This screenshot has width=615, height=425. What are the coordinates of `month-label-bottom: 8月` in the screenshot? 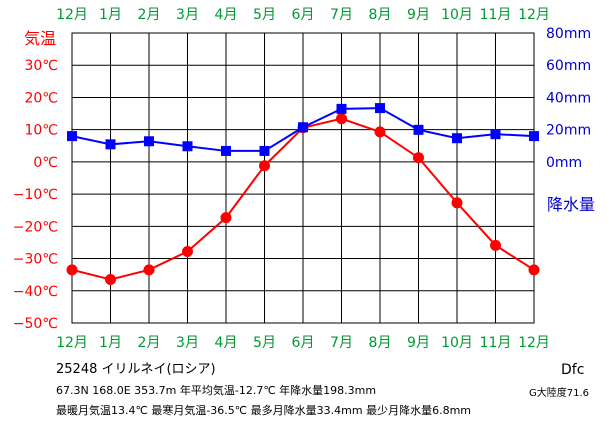 It's located at (380, 343).